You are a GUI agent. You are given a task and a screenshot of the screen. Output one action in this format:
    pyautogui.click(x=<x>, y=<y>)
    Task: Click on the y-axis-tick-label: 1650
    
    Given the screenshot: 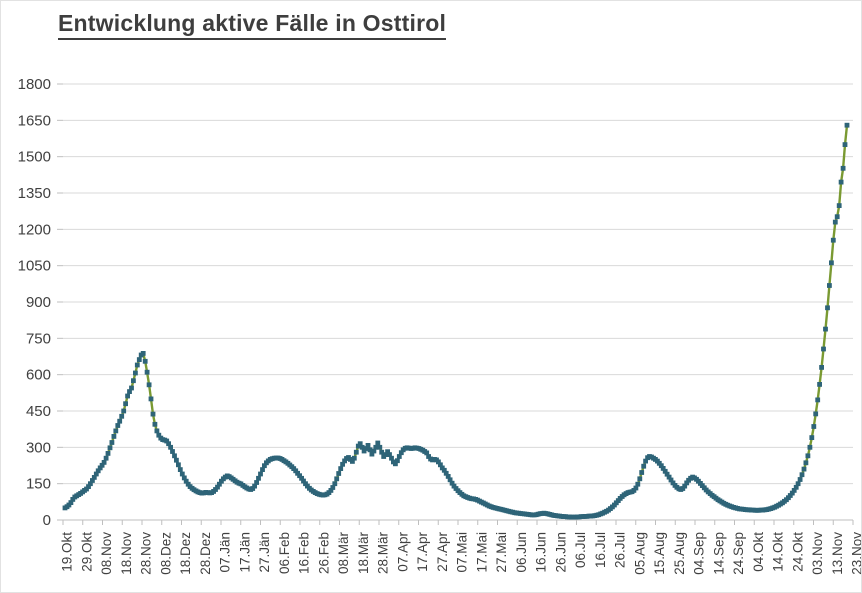 What is the action you would take?
    pyautogui.click(x=34, y=120)
    